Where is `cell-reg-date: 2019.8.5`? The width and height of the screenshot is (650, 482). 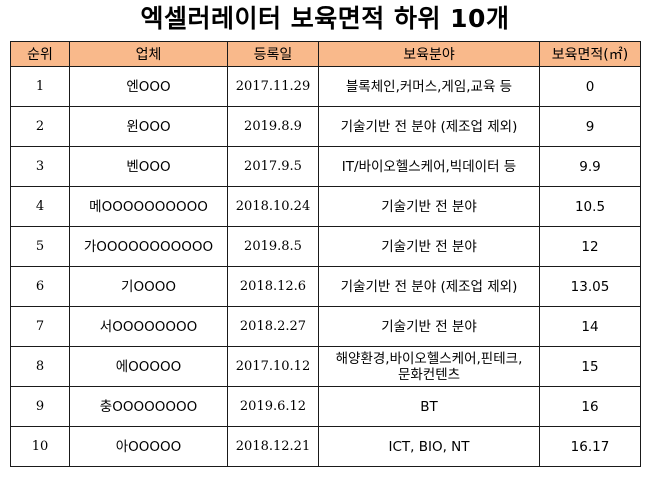 cell-reg-date: 2019.8.5 is located at coordinates (273, 246).